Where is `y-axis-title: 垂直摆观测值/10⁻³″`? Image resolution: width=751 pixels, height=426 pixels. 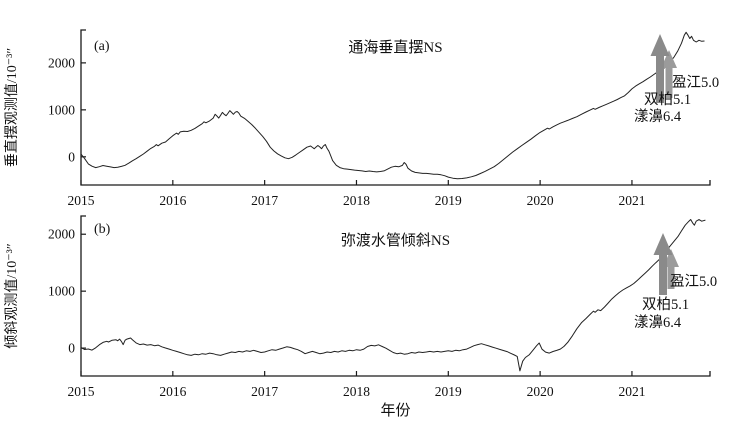
y-axis-title: 垂直摆观测值/10⁻³″ is located at coordinates (11, 107).